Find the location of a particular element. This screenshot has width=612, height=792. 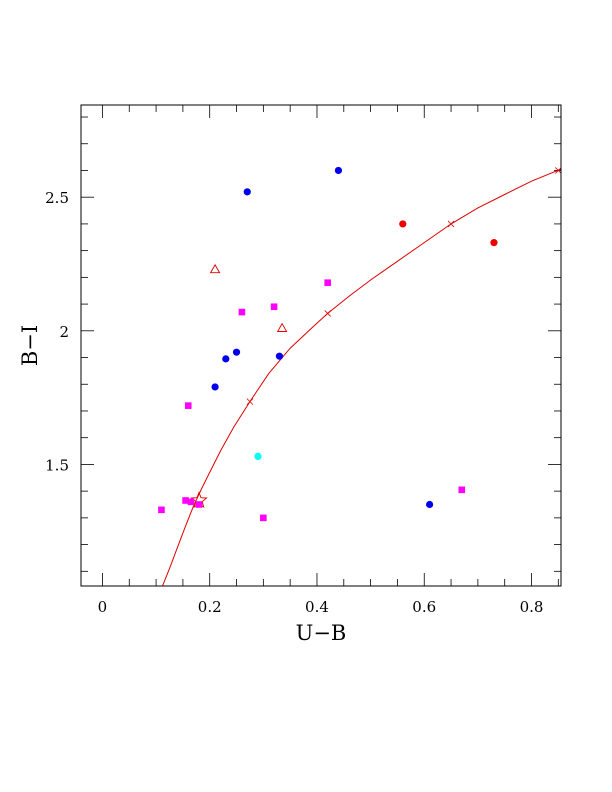

x-tick-label: 0.8 is located at coordinates (532, 607).